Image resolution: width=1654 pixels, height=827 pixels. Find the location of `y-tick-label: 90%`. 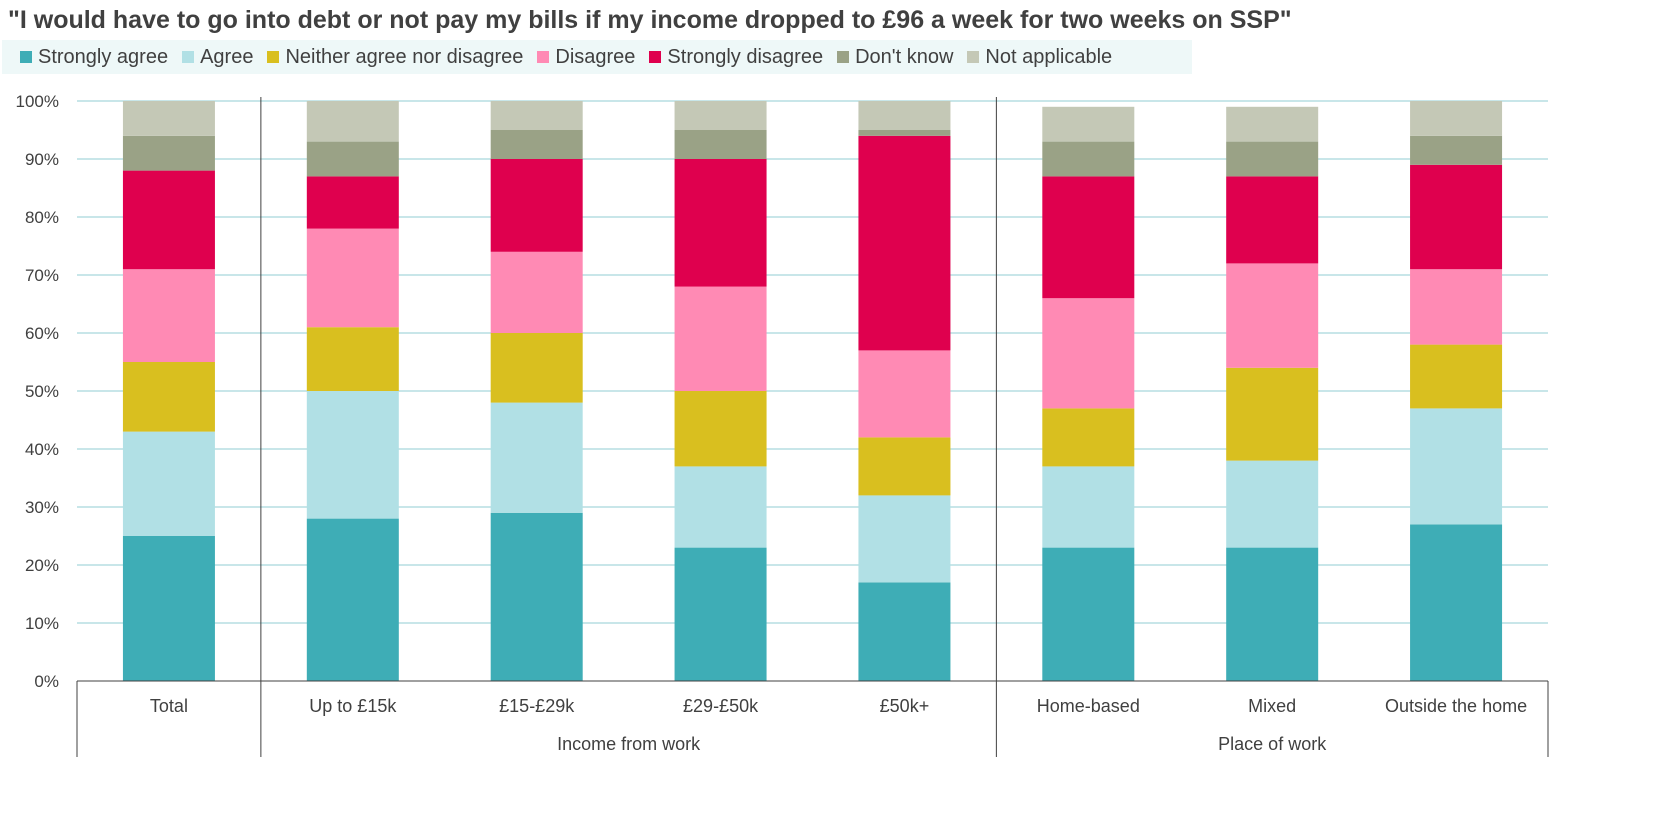

y-tick-label: 90% is located at coordinates (42, 159).